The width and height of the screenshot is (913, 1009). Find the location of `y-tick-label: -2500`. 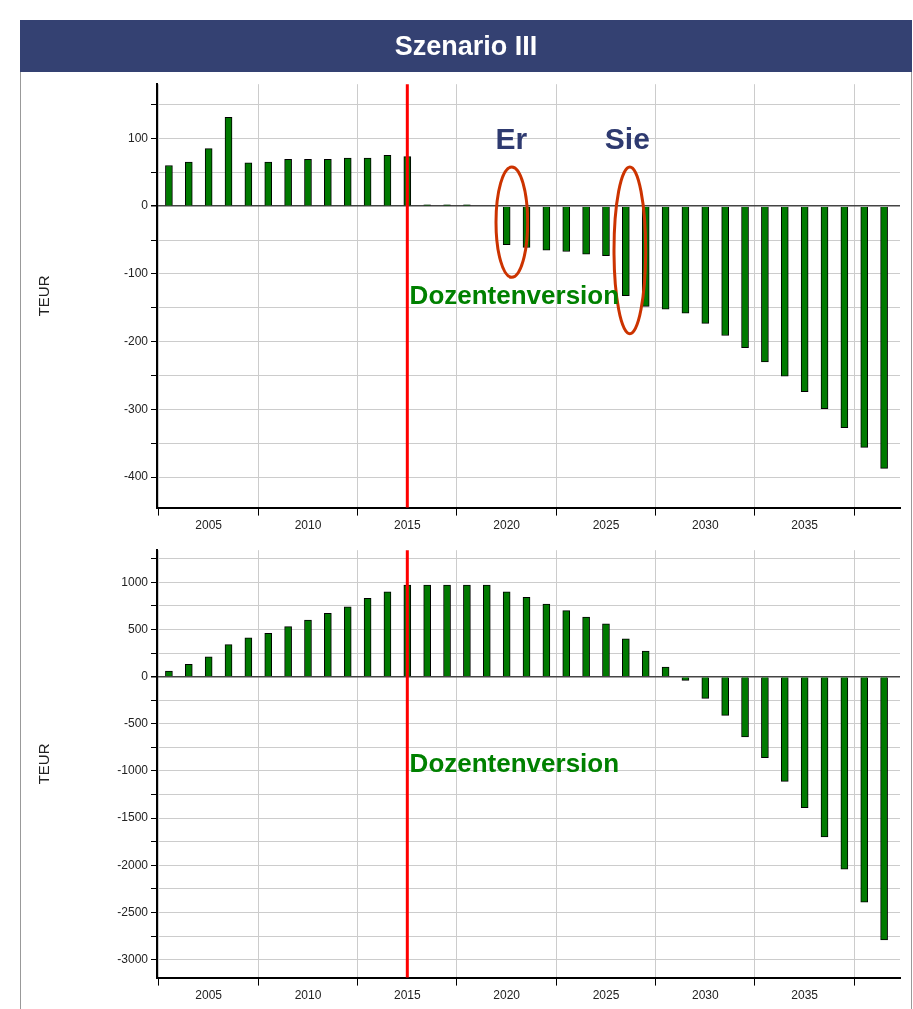

y-tick-label: -2500 is located at coordinates (133, 911).